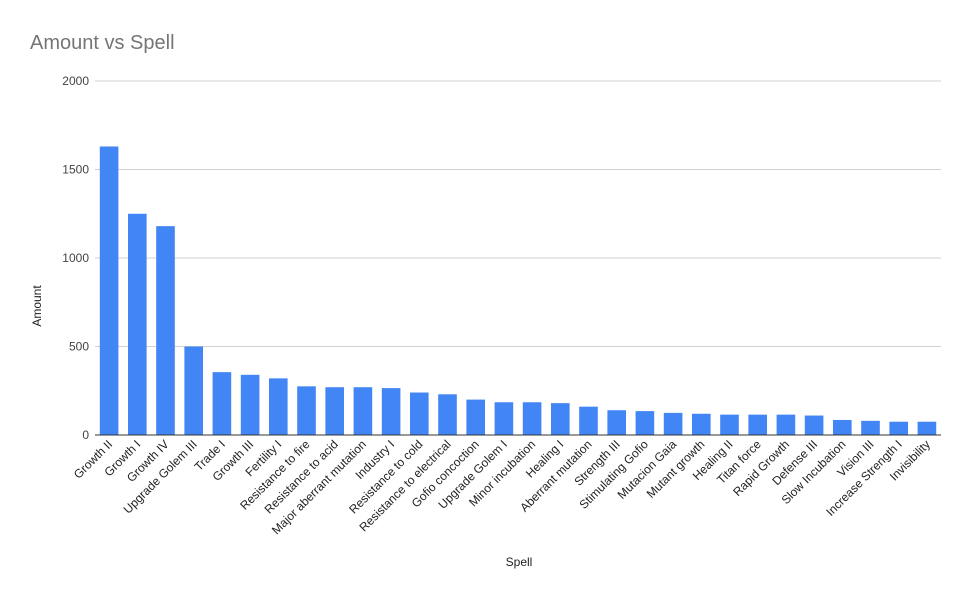 Image resolution: width=971 pixels, height=600 pixels. I want to click on y-tick-label: 1500, so click(75, 170).